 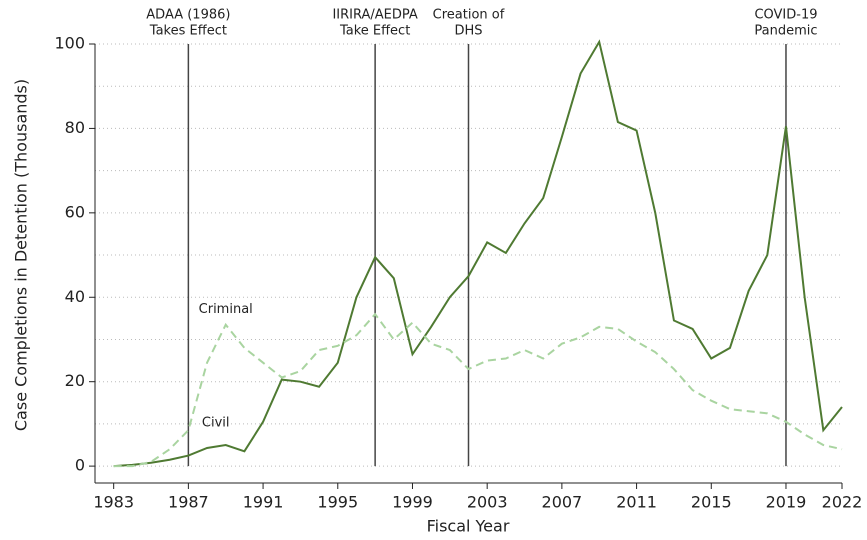 What do you see at coordinates (469, 15) in the screenshot?
I see `annotation: Creation of` at bounding box center [469, 15].